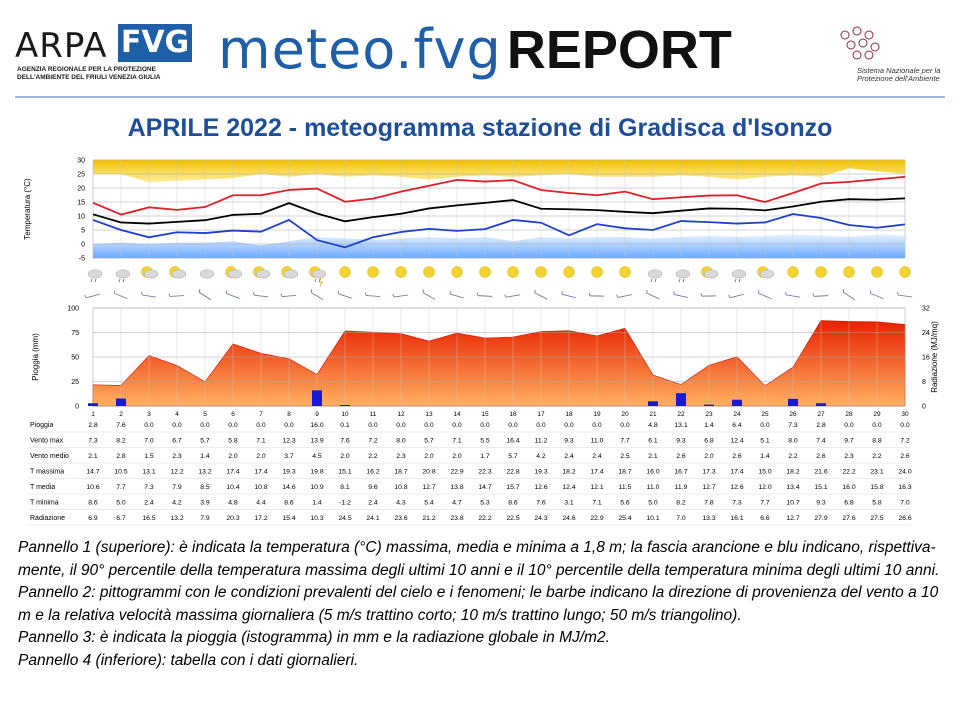 The image size is (960, 720). Describe the element at coordinates (792, 487) in the screenshot. I see `table-cell: 13.4` at that location.